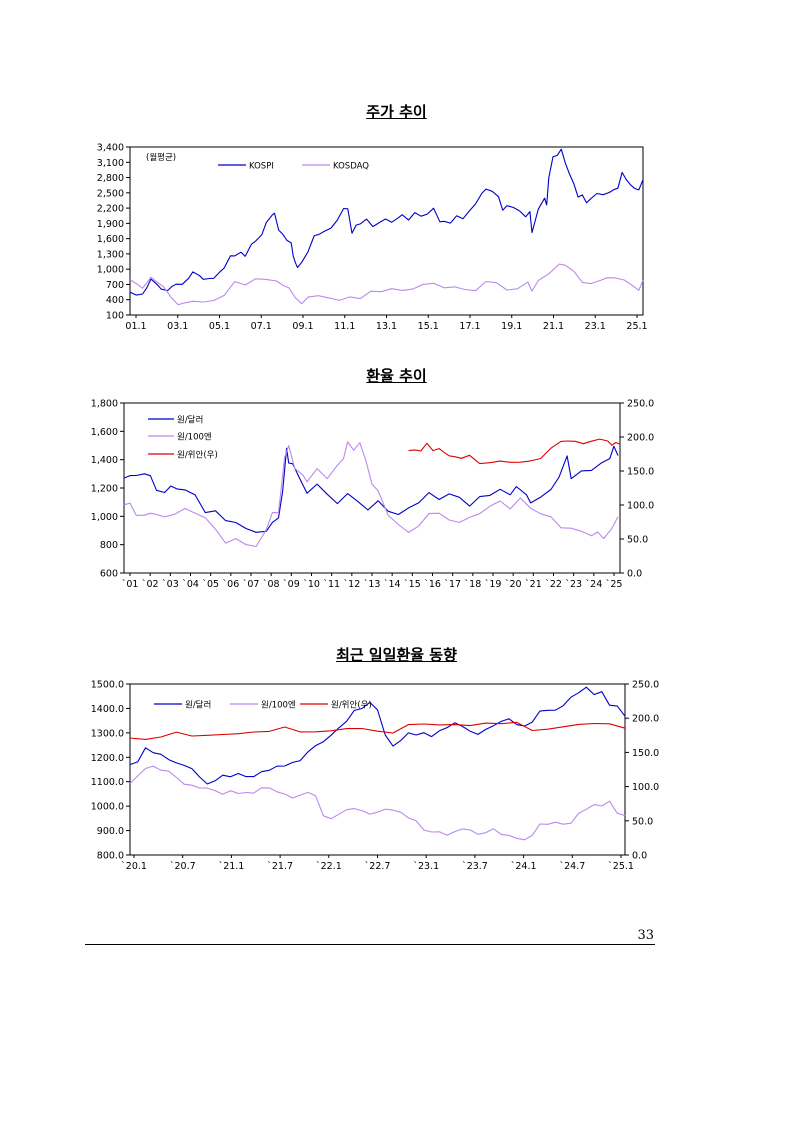 The image size is (793, 1121). Describe the element at coordinates (351, 167) in the screenshot. I see `legend-label-2: KOSDAQ` at that location.